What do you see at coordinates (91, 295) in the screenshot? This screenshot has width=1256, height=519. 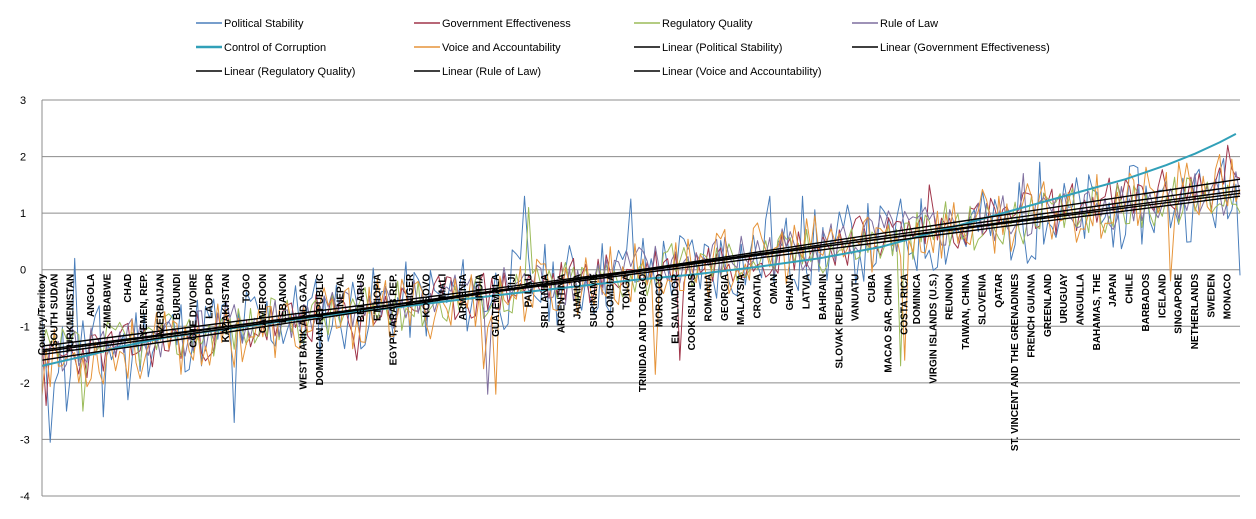 I see `xtick-label: ANGOLA` at bounding box center [91, 295].